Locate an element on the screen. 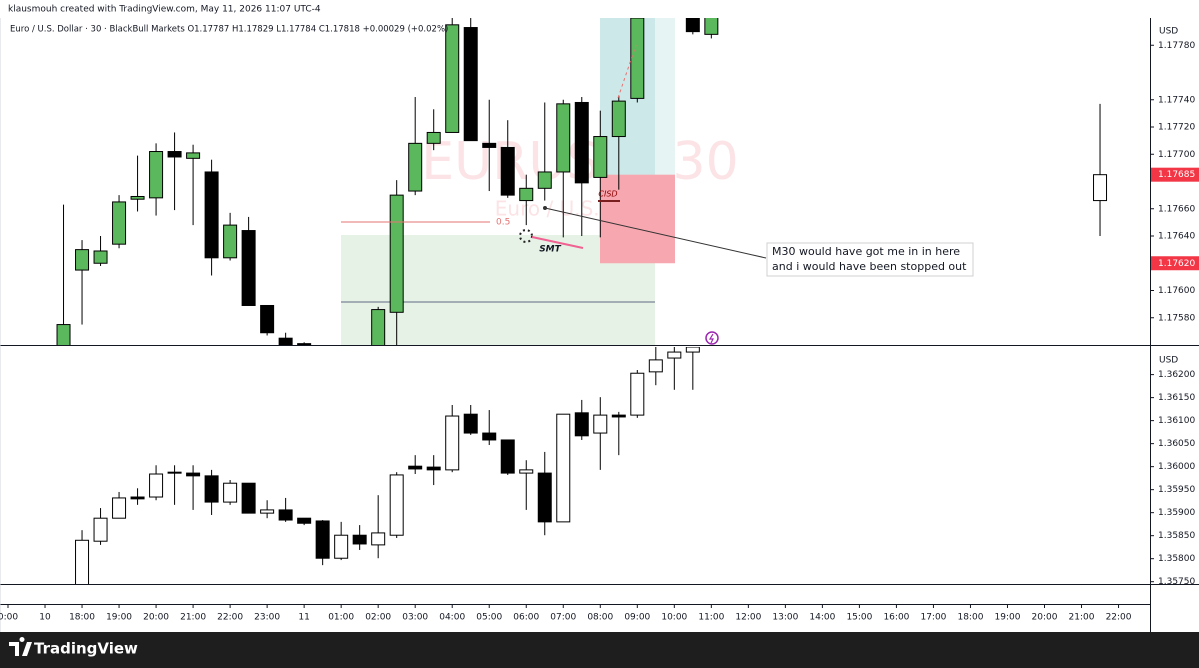 The width and height of the screenshot is (1199, 668). brand-name: TradingView is located at coordinates (86, 649).